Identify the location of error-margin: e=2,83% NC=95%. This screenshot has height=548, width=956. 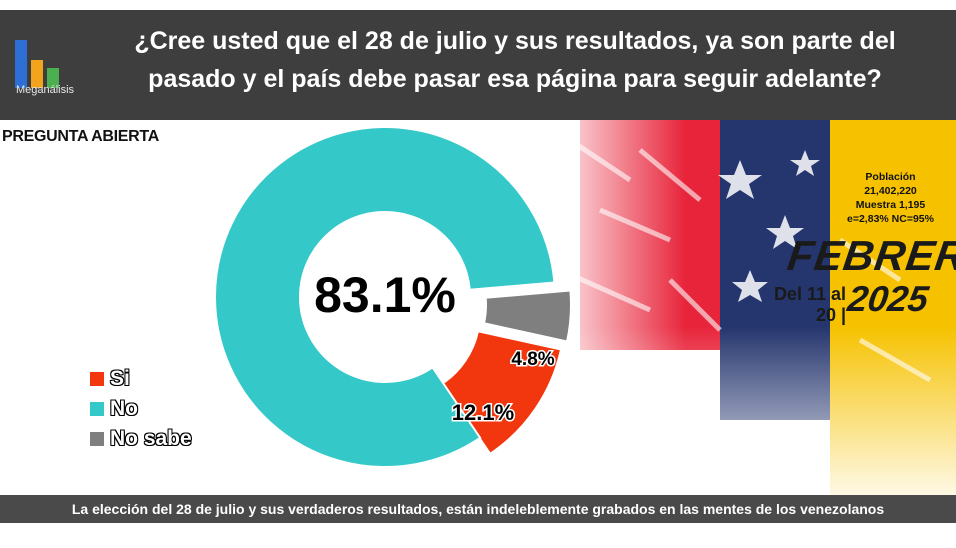
(890, 219).